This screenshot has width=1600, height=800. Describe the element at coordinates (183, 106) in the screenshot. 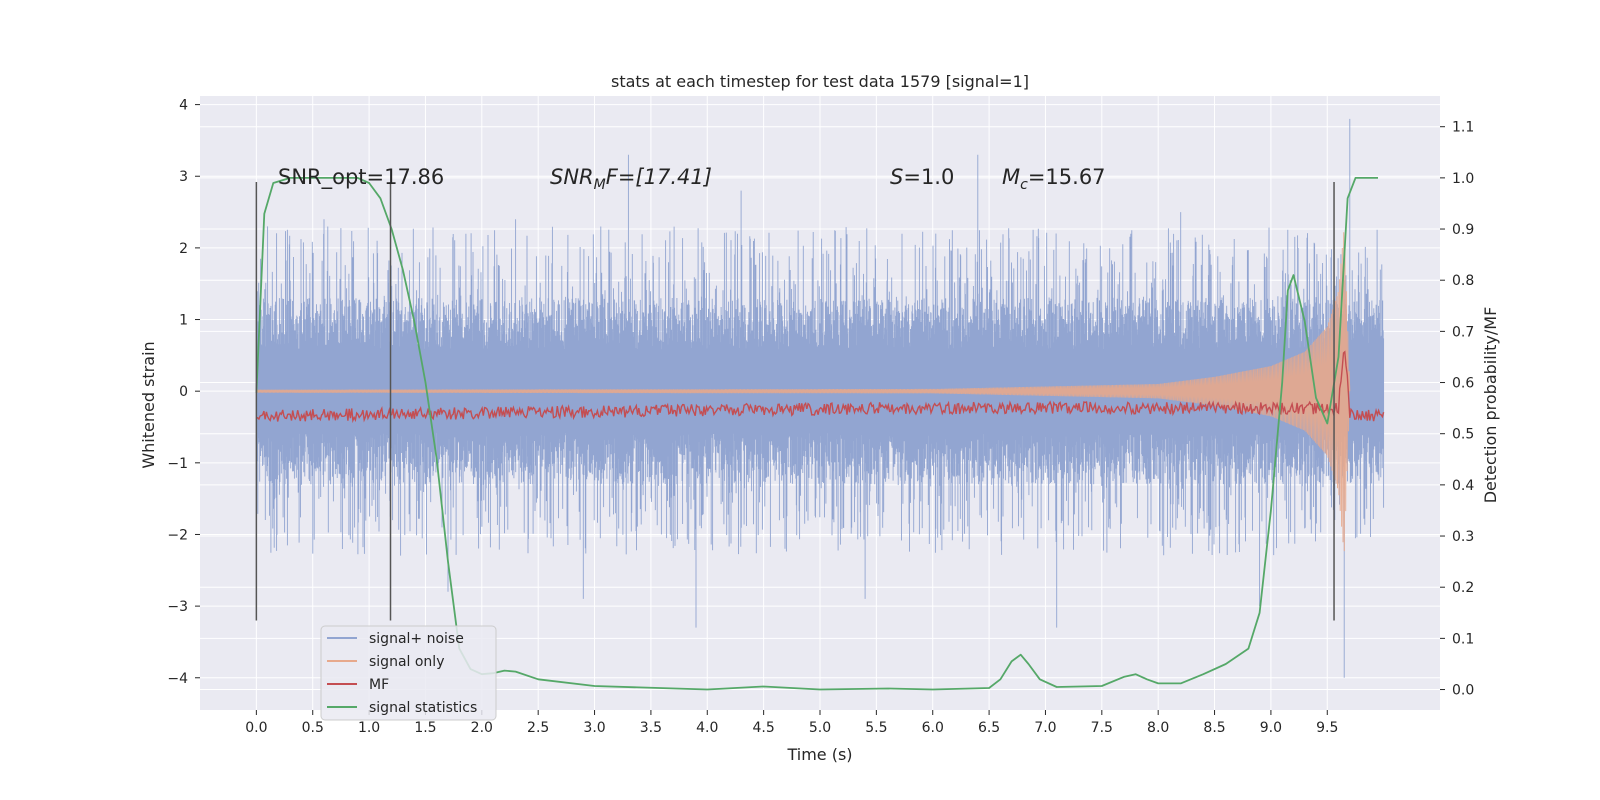

I see `y-tick-label: 4` at that location.